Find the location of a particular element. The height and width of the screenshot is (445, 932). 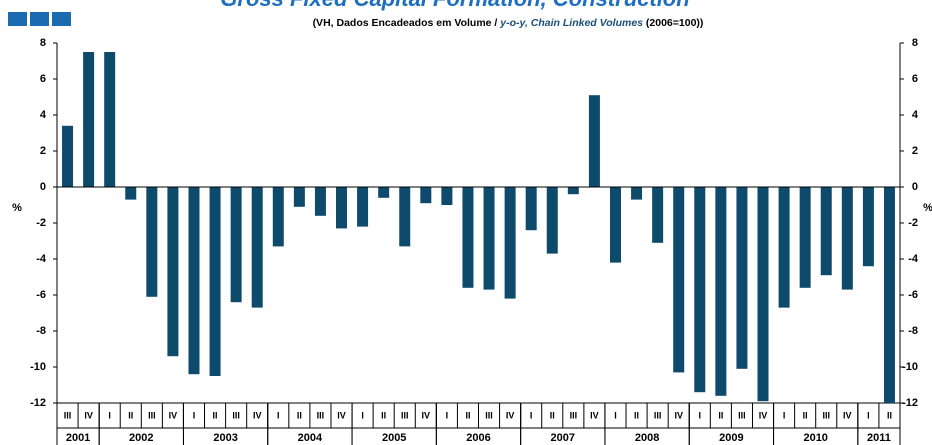

y-tick-label: 8 is located at coordinates (43, 43).